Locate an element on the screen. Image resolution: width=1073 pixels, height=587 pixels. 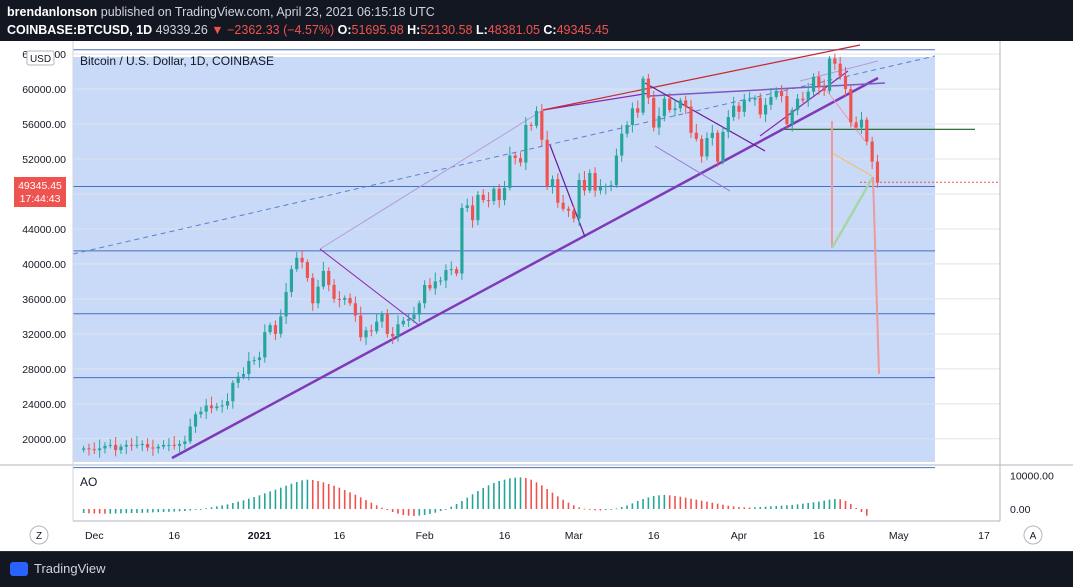
tradingview-logo: TradingView is located at coordinates (58, 568).